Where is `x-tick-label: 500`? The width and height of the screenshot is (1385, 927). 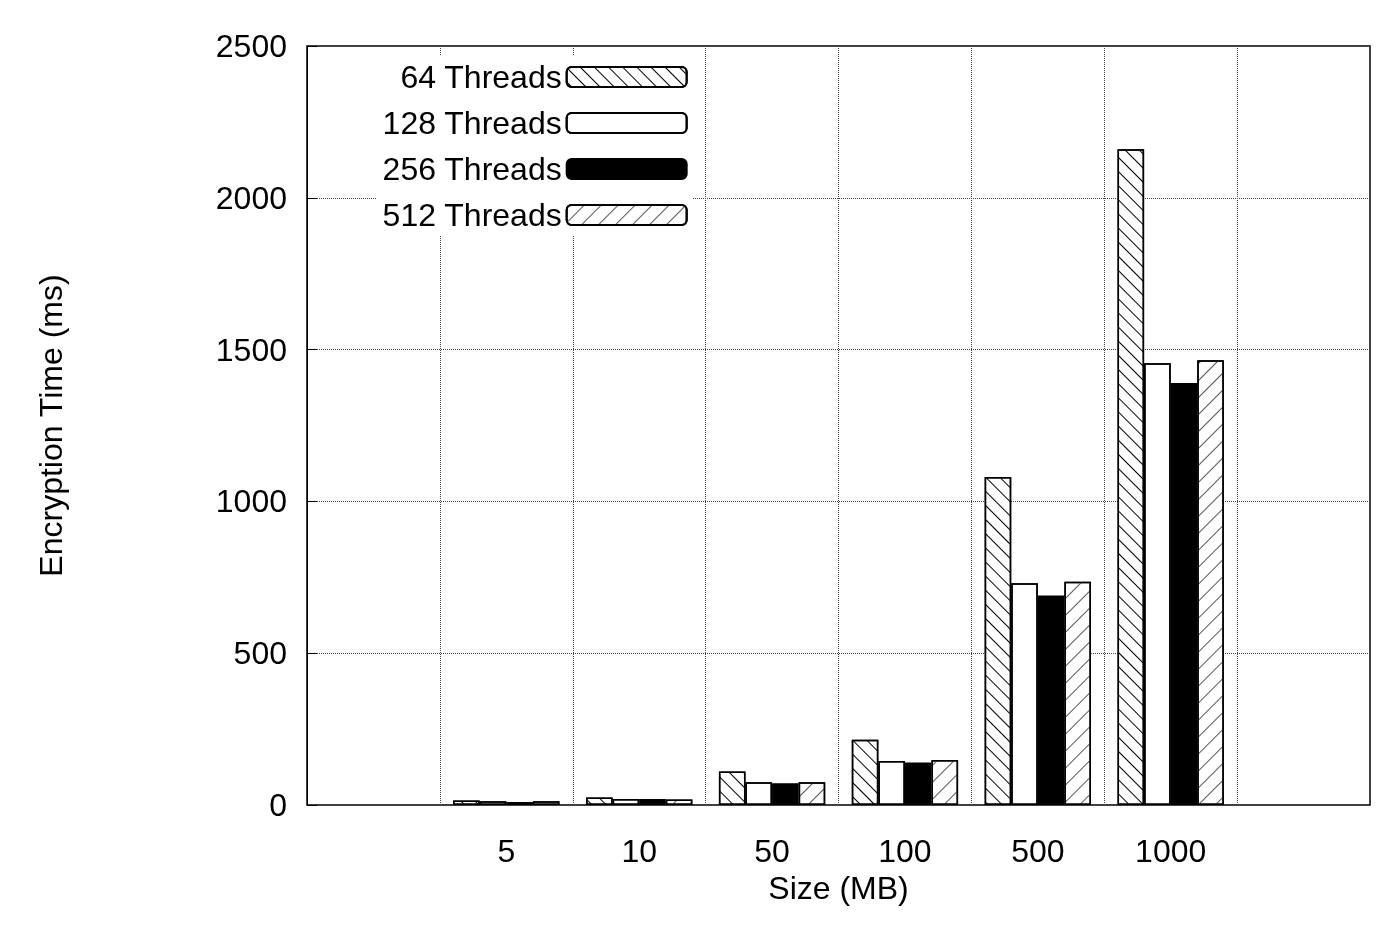 x-tick-label: 500 is located at coordinates (1038, 851).